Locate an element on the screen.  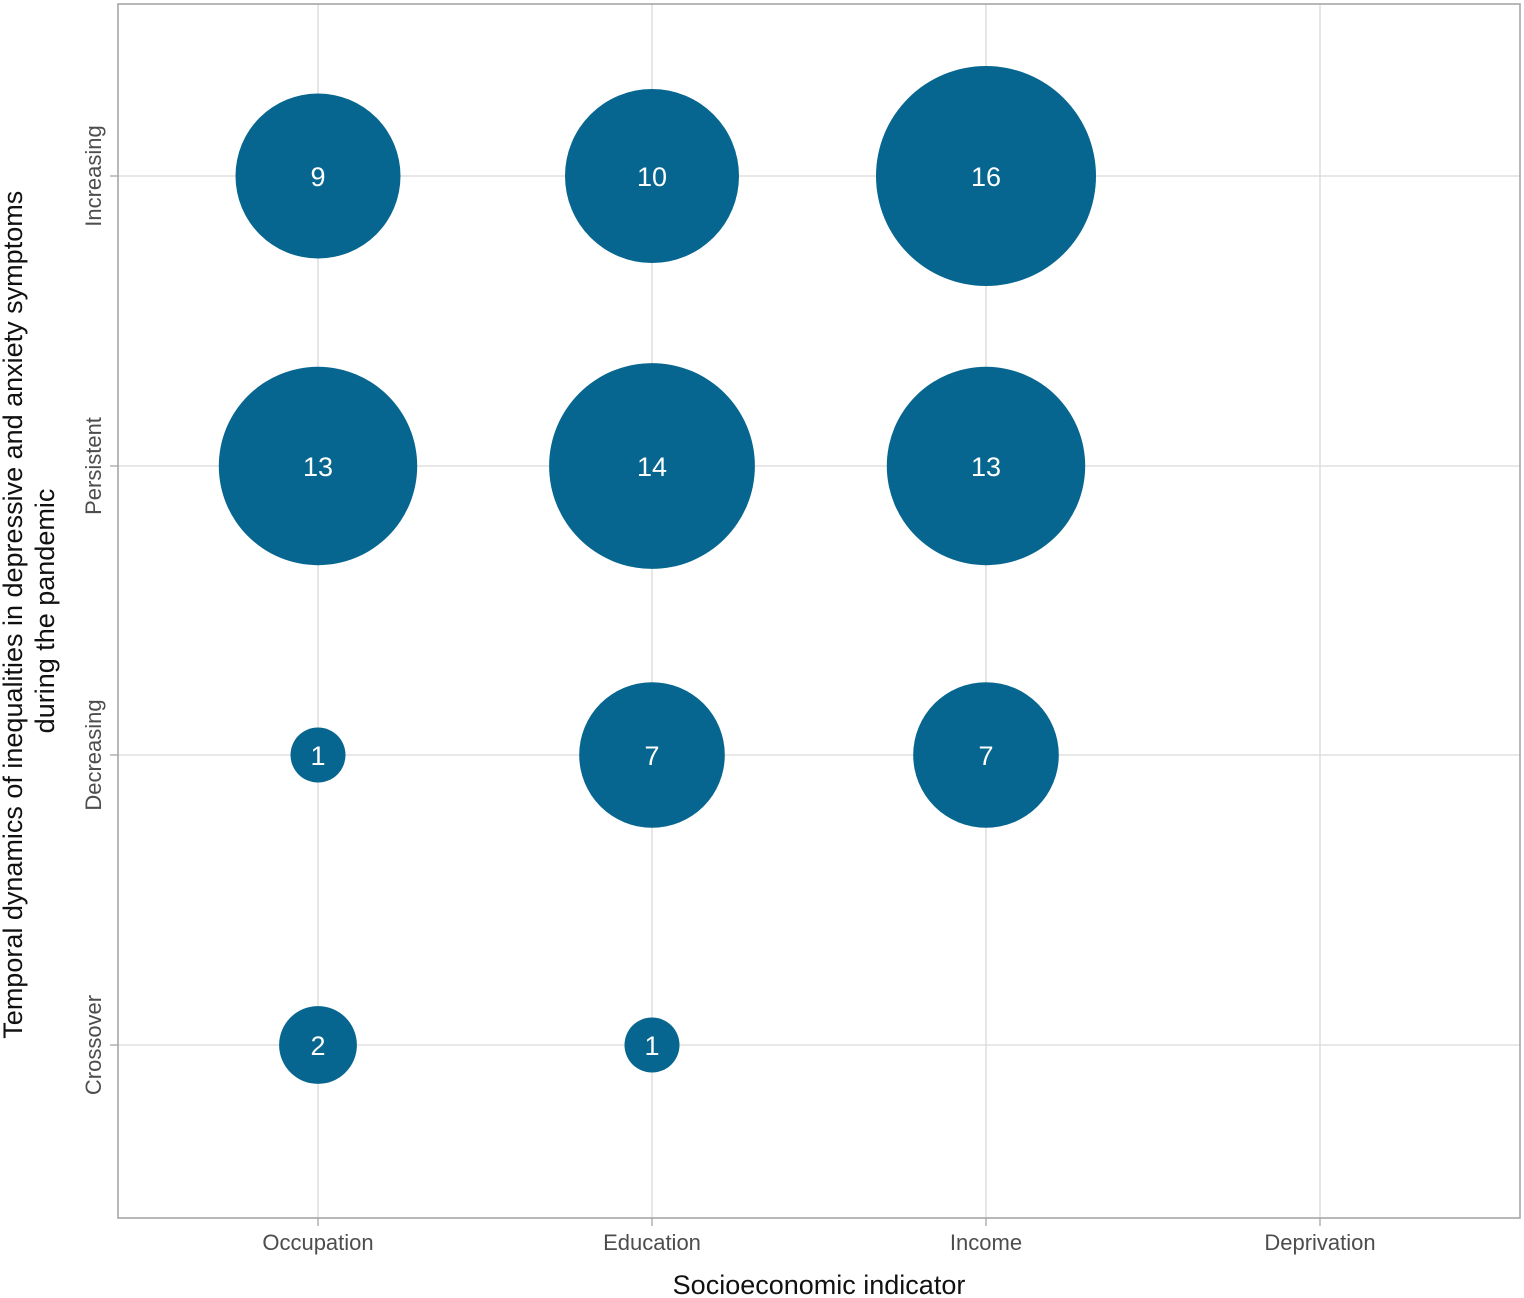
bubble-education-crossover is located at coordinates (652, 1045).